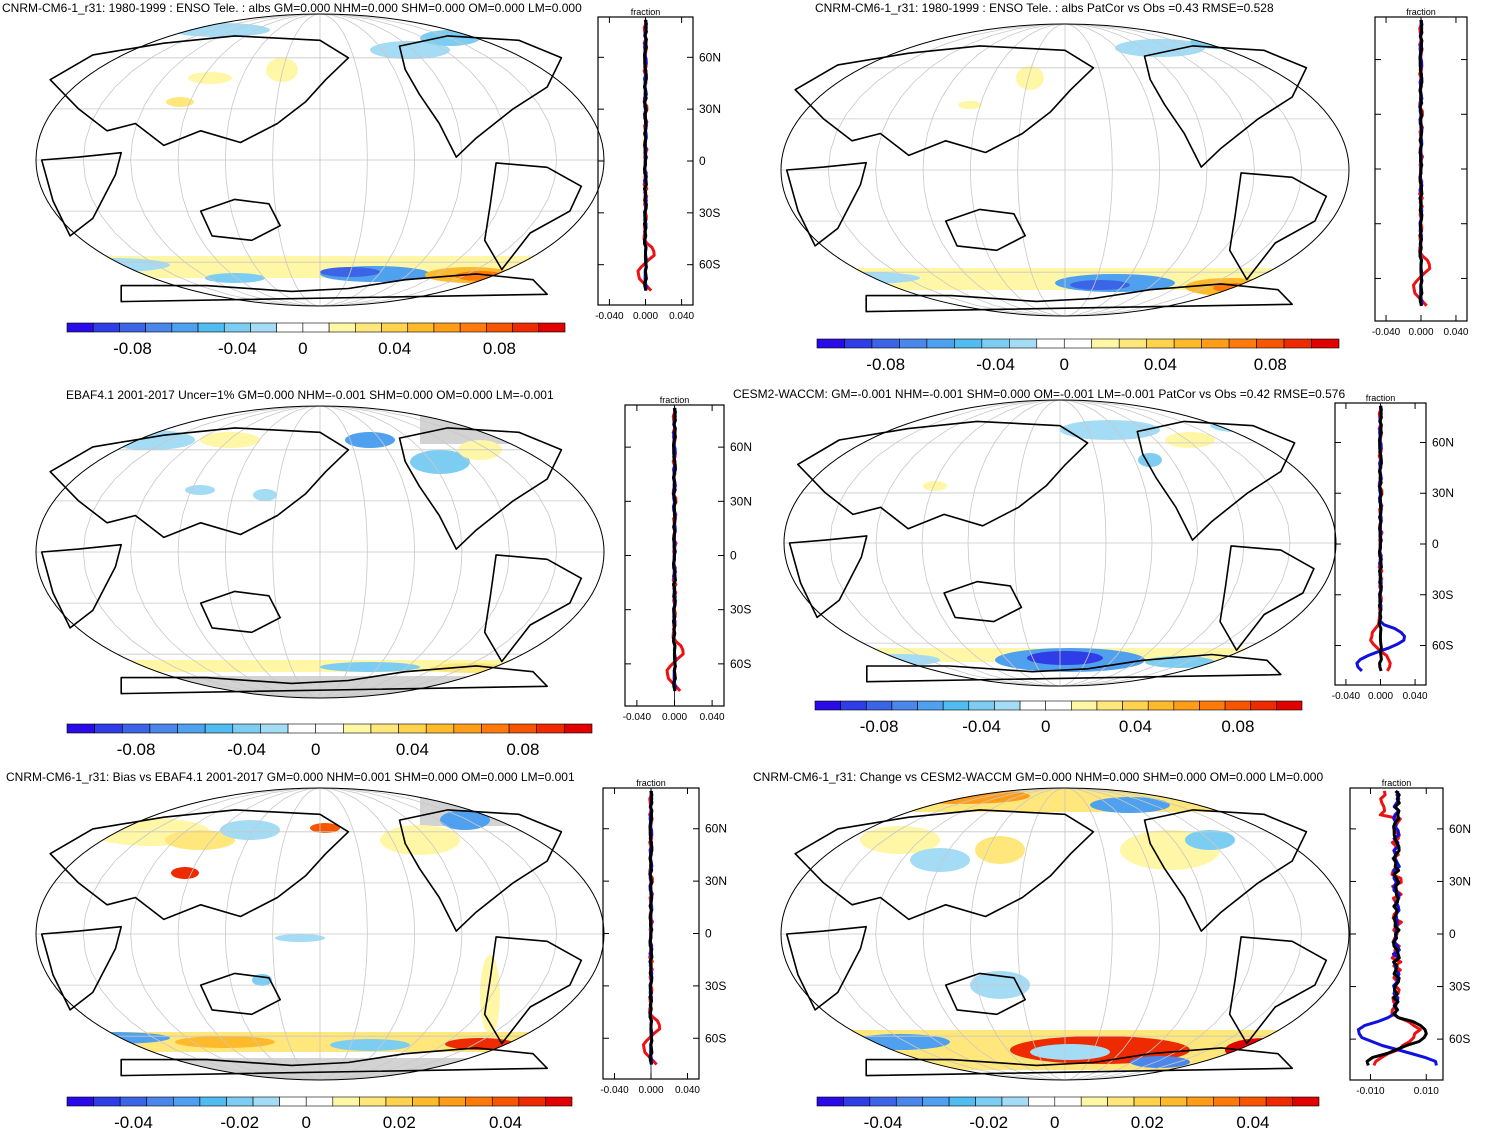 The height and width of the screenshot is (1129, 1488). Describe the element at coordinates (1420, 332) in the screenshot. I see `profile-x-label: 0.000` at that location.